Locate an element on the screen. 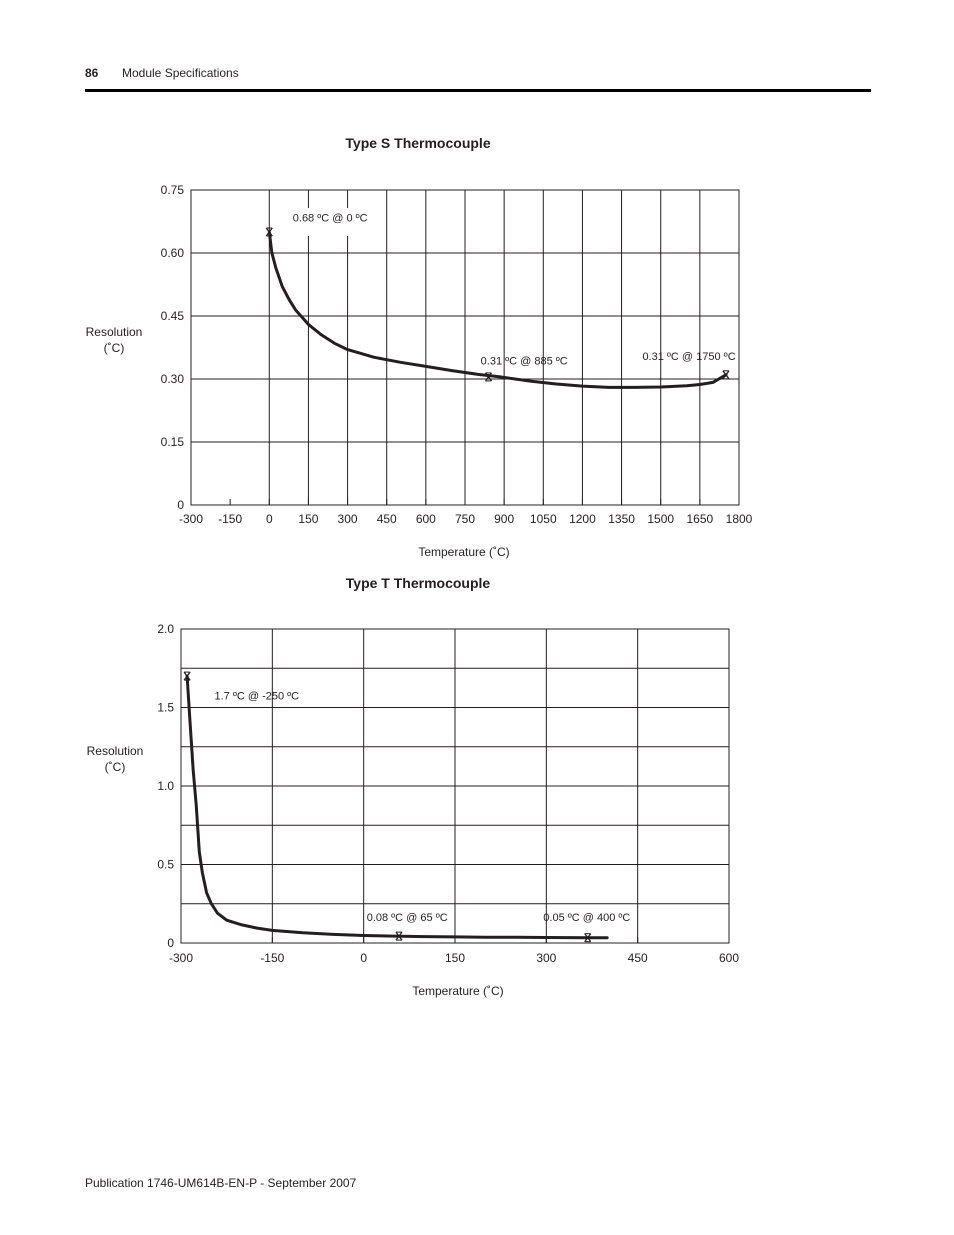  y-tick-label: 0.45 is located at coordinates (173, 316).